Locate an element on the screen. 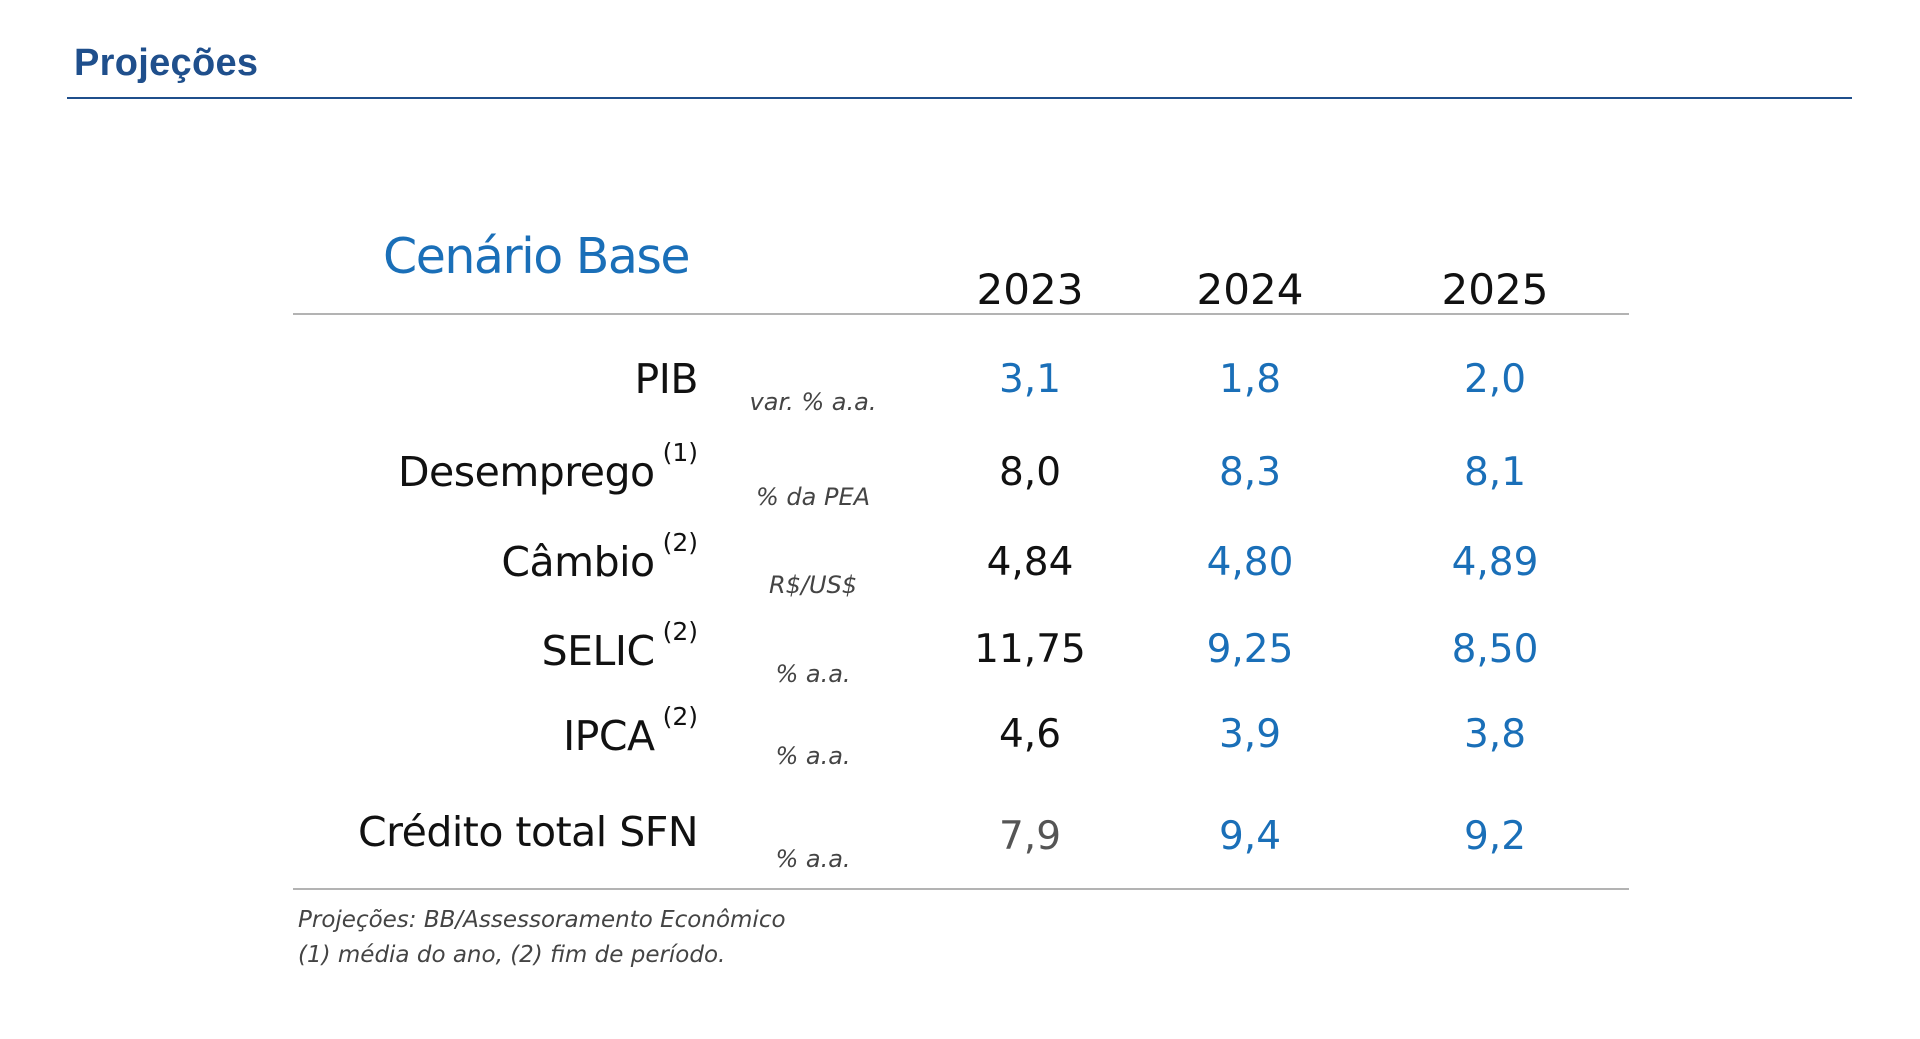  row-label: Câmbio (2) is located at coordinates (599, 557).